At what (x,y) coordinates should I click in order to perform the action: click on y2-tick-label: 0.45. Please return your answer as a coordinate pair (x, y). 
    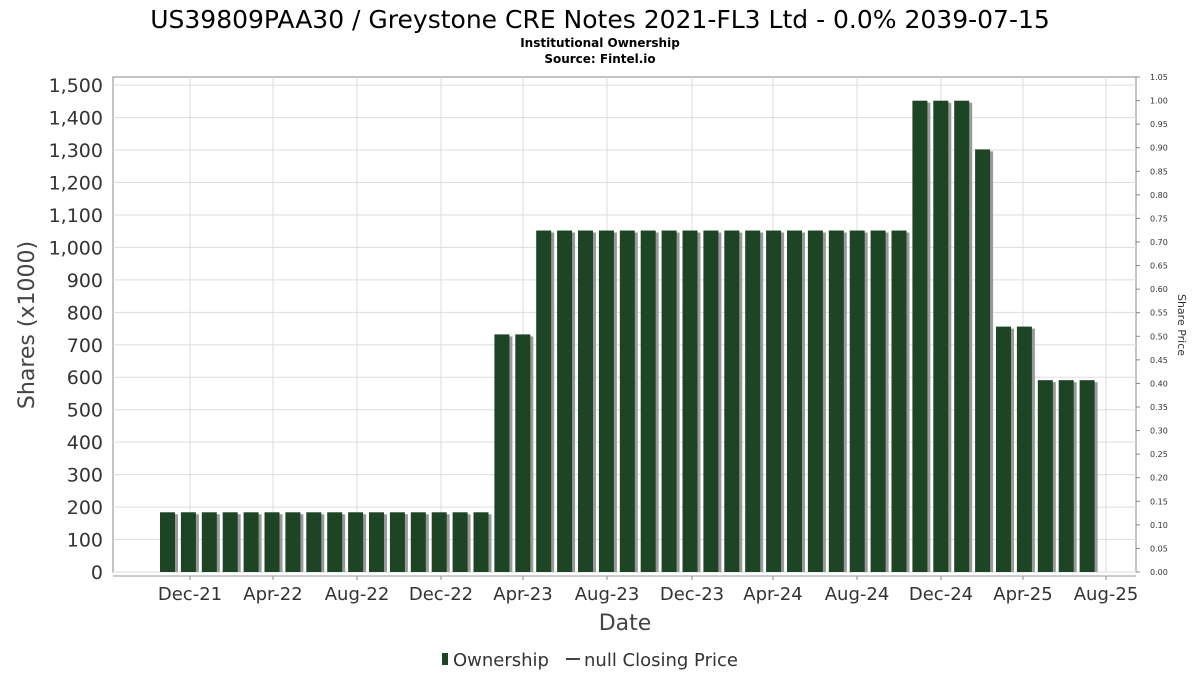
    Looking at the image, I should click on (1159, 360).